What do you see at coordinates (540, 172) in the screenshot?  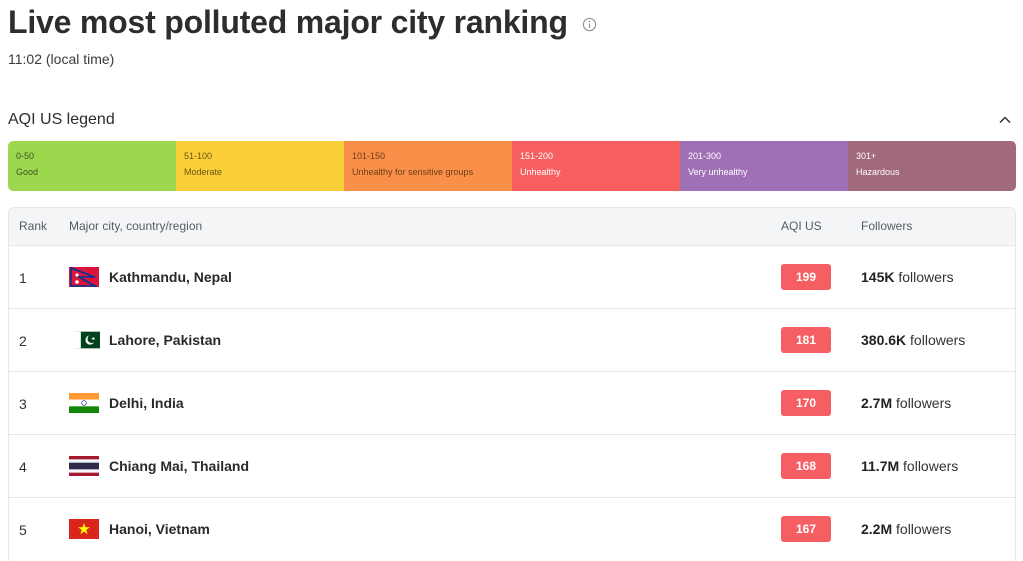 I see `legend-label: Unhealthy` at bounding box center [540, 172].